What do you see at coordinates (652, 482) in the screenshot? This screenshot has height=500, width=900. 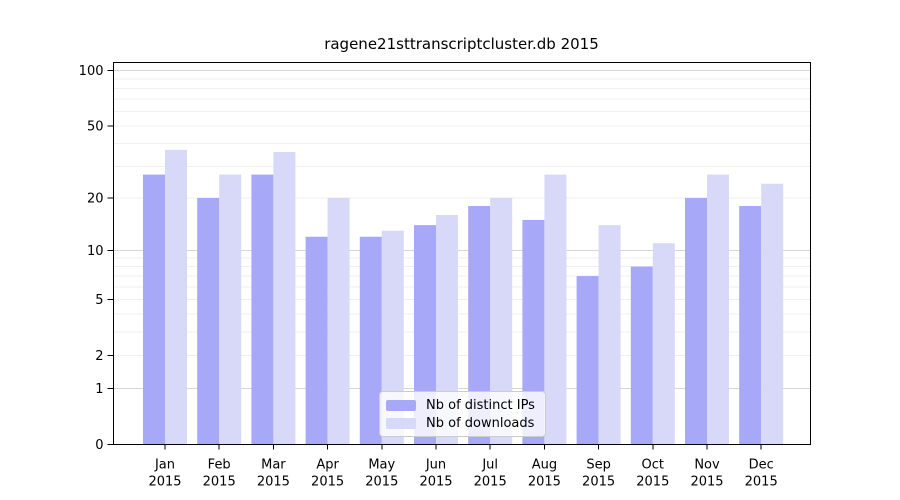 I see `x-tick-year-oct: 2015` at bounding box center [652, 482].